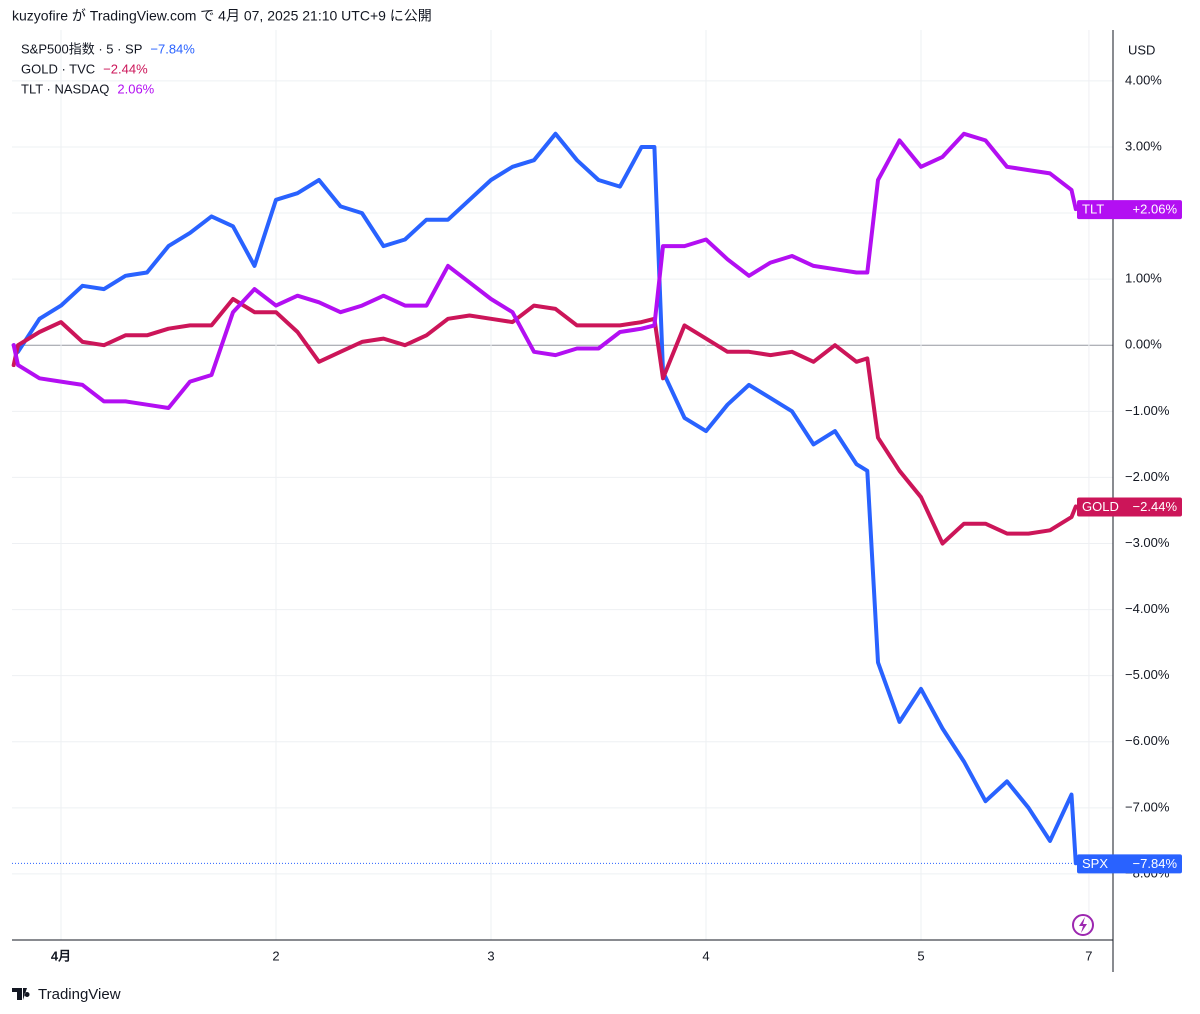 This screenshot has height=1014, width=1200. What do you see at coordinates (920, 955) in the screenshot?
I see `x-tick-label: 5` at bounding box center [920, 955].